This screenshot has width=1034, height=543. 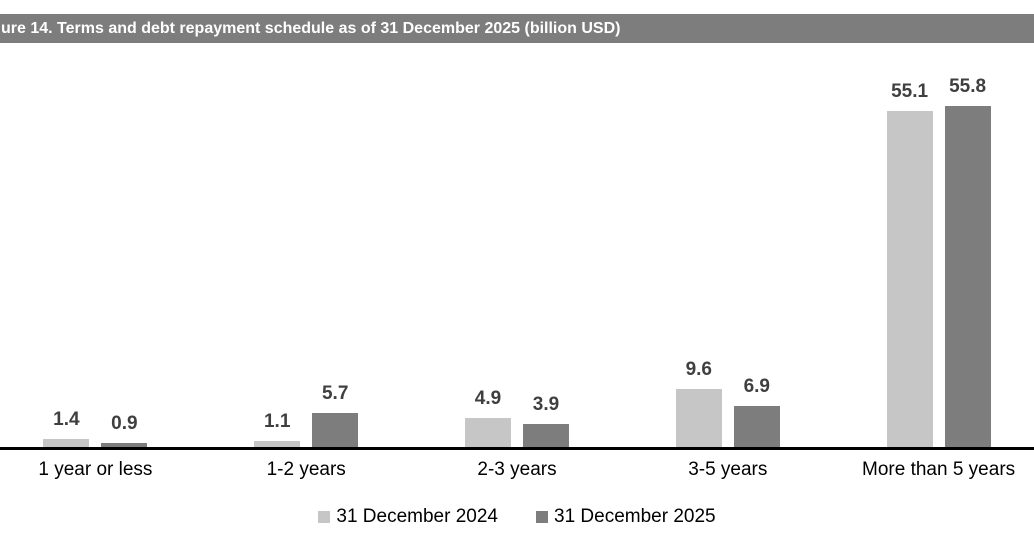 I want to click on bar-group-1-2-years: 1.1 5.7, so click(x=306, y=249).